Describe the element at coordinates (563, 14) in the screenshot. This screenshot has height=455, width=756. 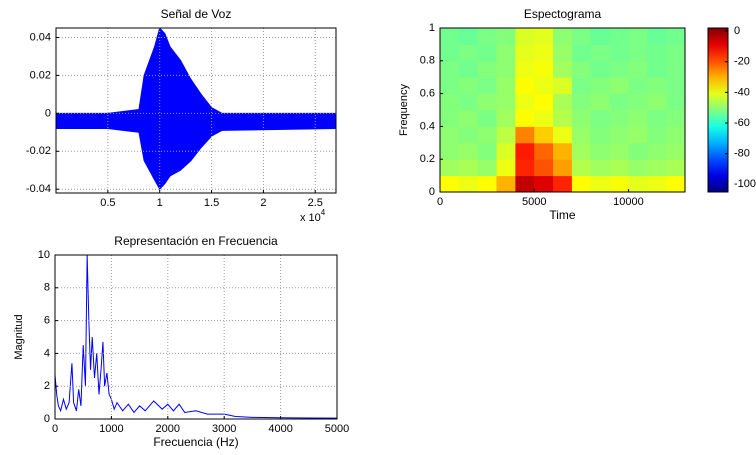
I see `chart-title: Espectograma` at that location.